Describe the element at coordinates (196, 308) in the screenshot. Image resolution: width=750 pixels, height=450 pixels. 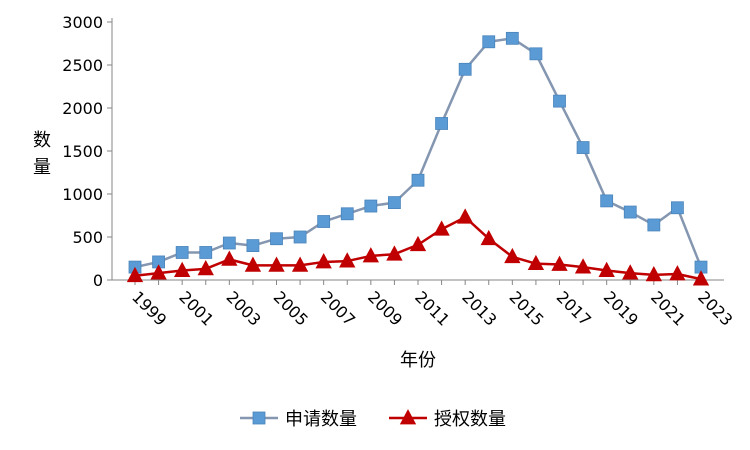
I see `x-tick-label: 2001` at that location.